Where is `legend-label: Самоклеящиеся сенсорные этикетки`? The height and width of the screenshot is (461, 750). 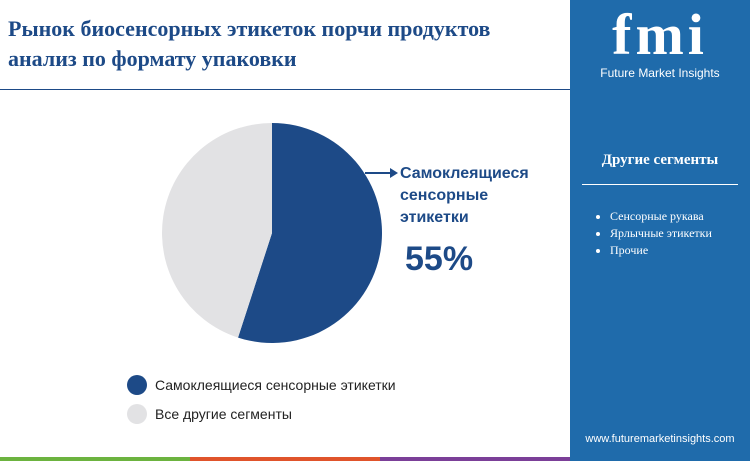 legend-label: Самоклеящиеся сенсорные этикетки is located at coordinates (275, 385).